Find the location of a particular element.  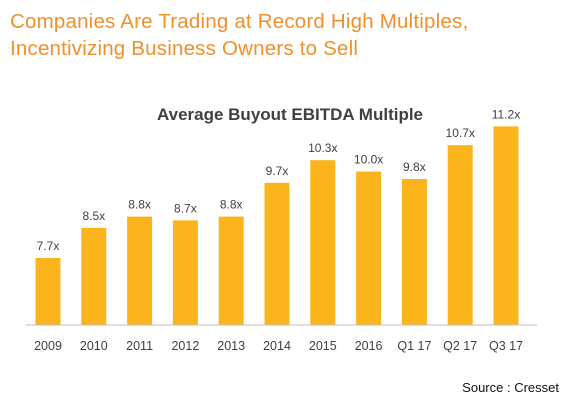

x-tick-label-2: 2011 is located at coordinates (139, 346).